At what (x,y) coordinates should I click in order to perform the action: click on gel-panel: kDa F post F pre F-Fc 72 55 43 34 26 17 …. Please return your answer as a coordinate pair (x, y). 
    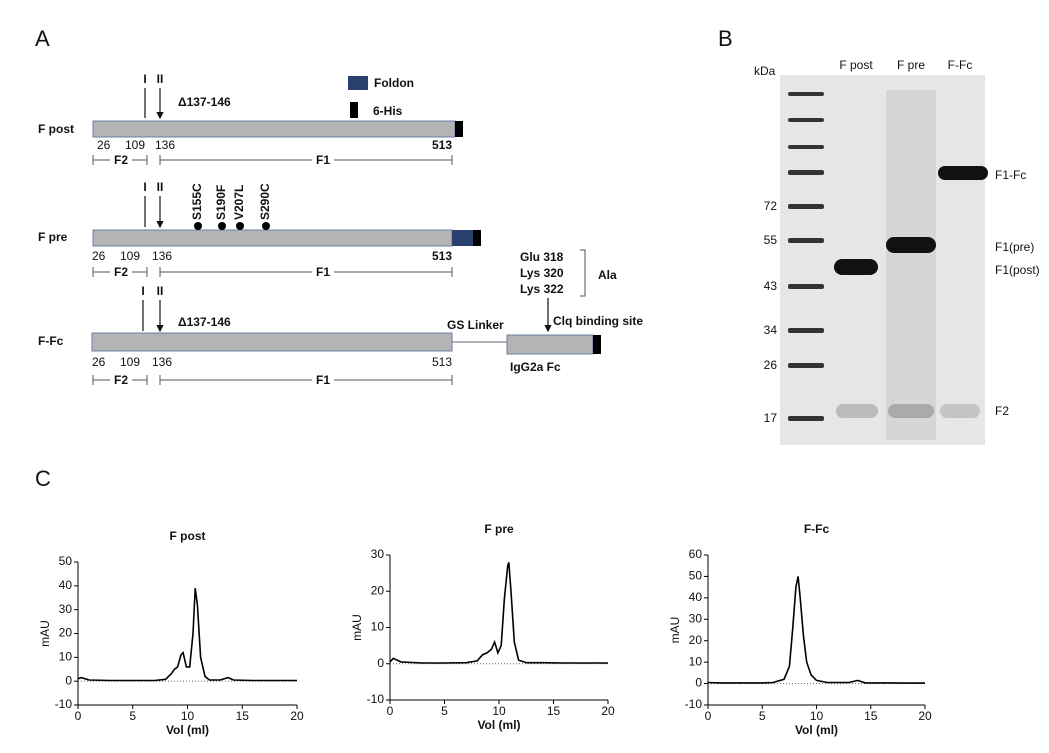
    Looking at the image, I should click on (897, 251).